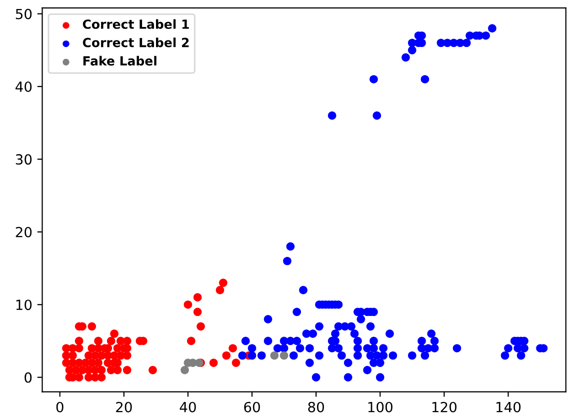 Image resolution: width=571 pixels, height=420 pixels. I want to click on x-tick-label: 20, so click(124, 407).